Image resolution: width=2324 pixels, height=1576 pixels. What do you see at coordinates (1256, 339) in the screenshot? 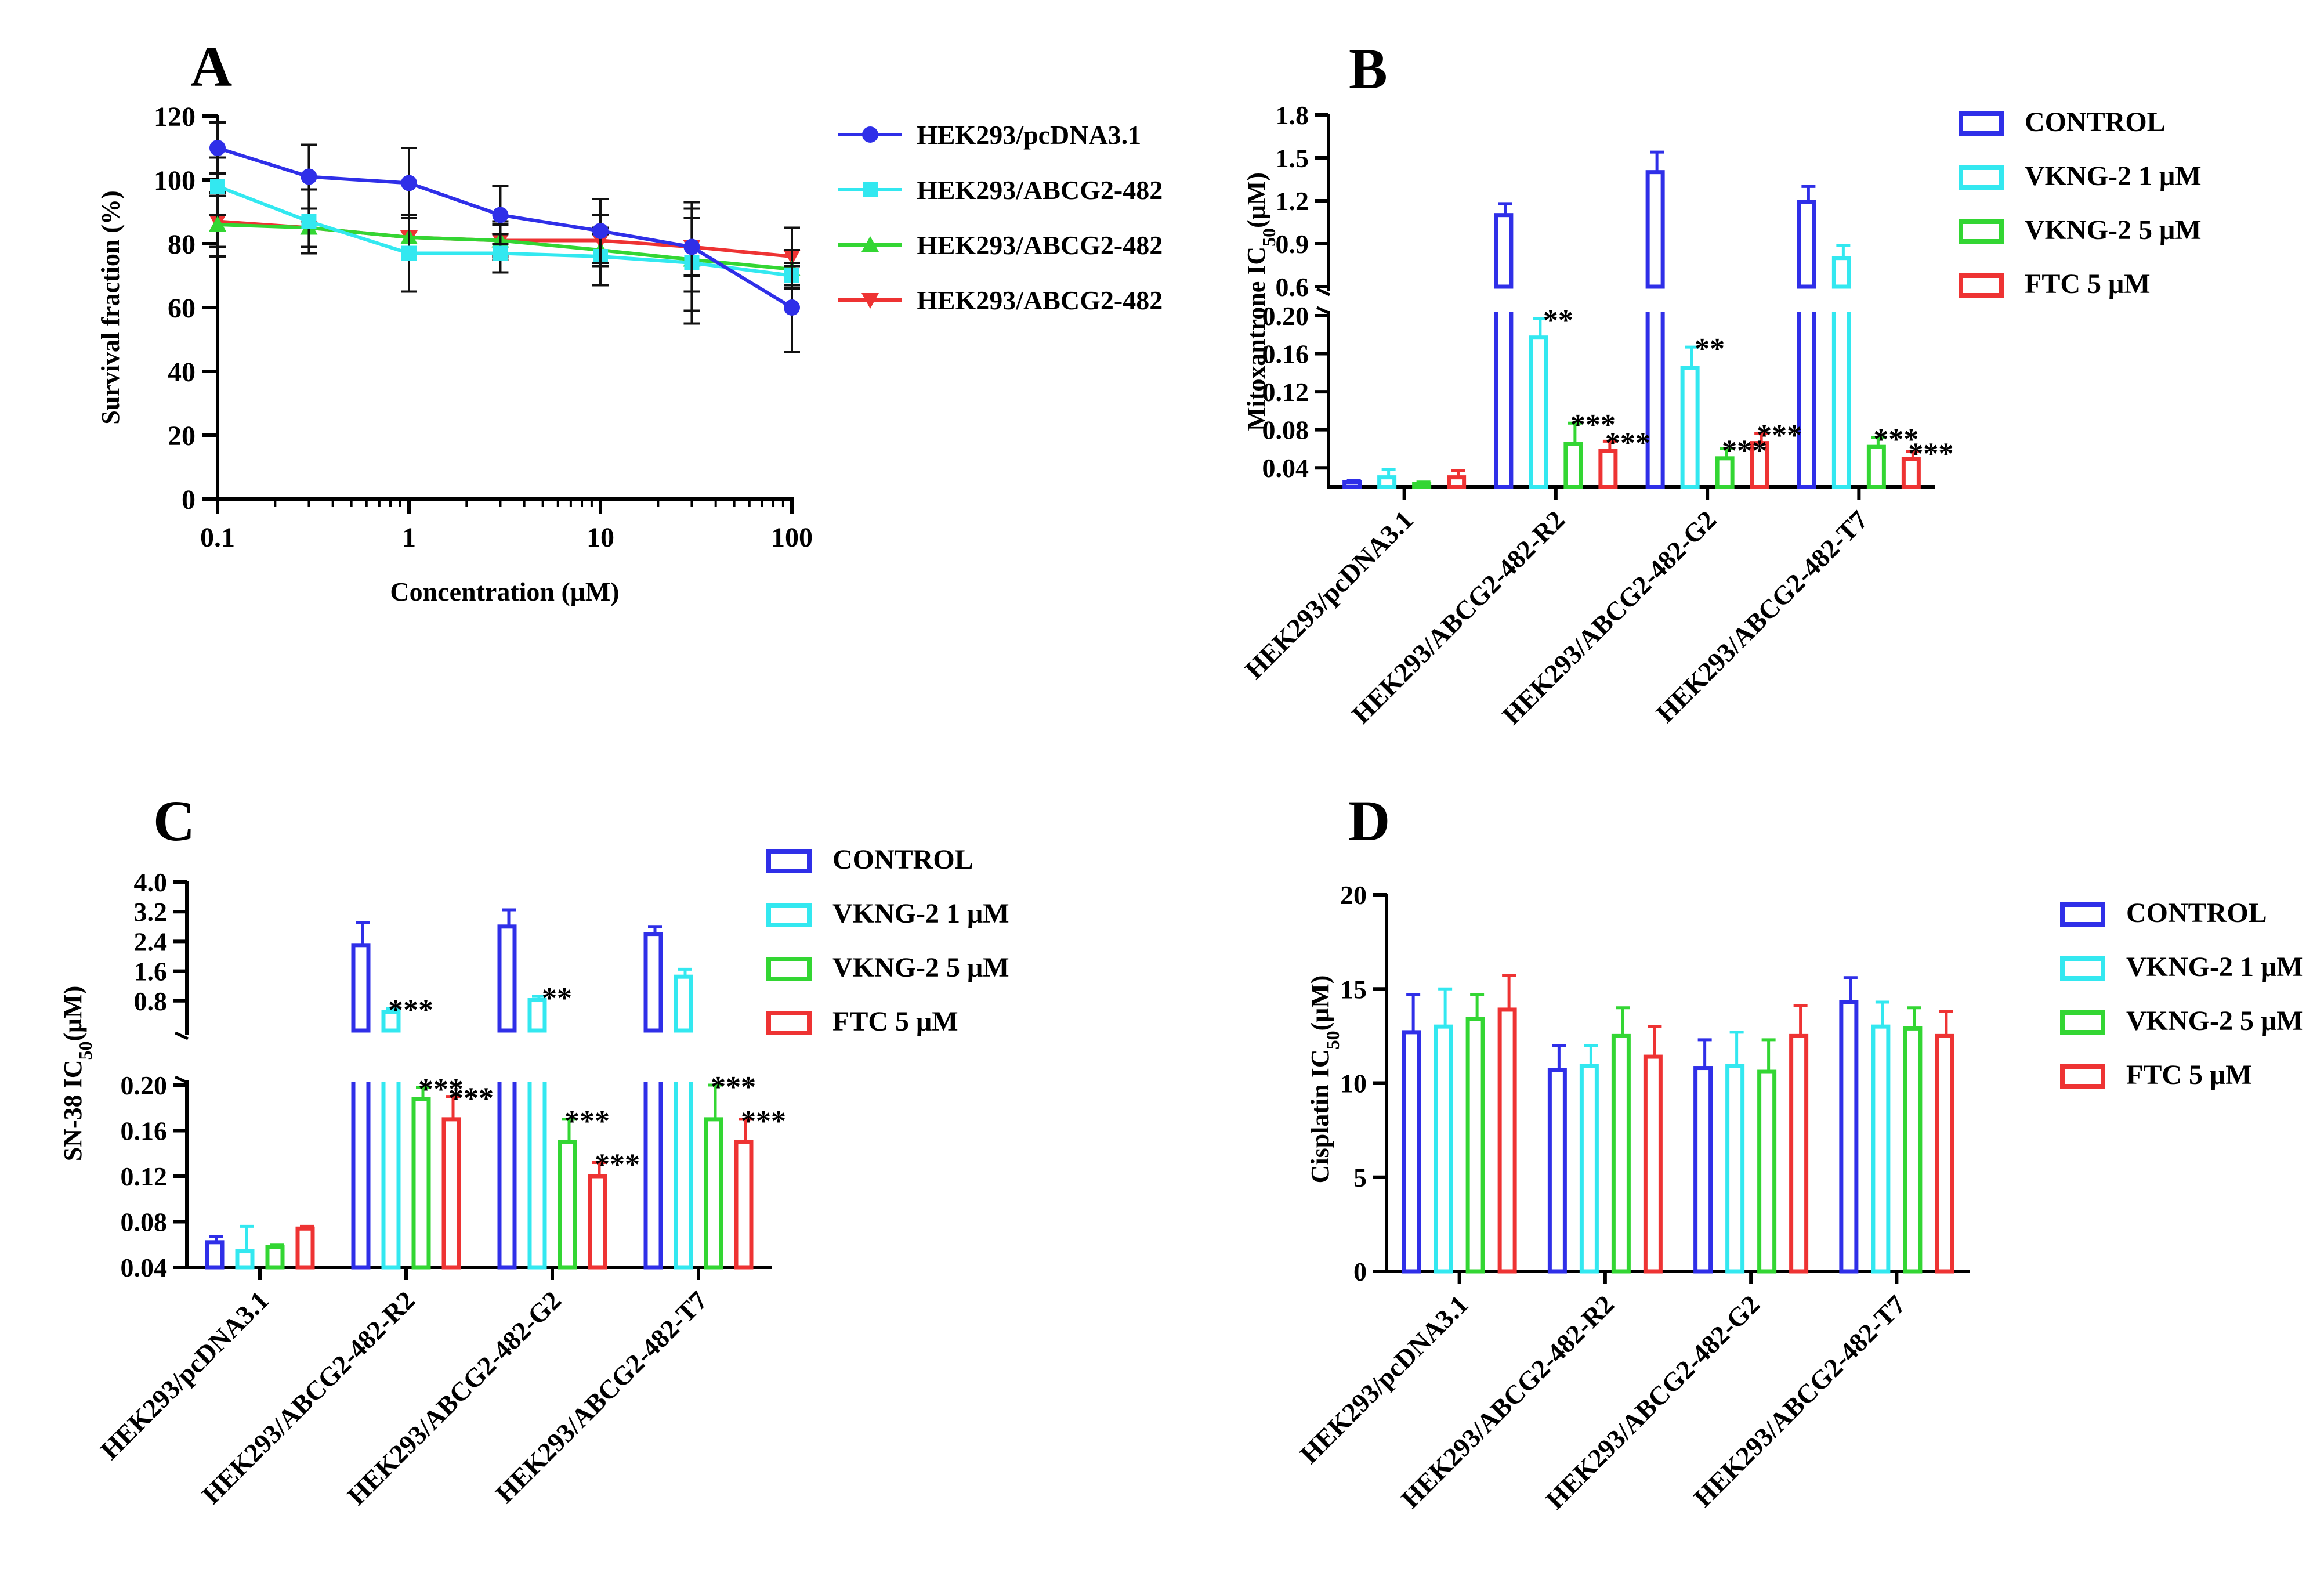
I see `y-axis-label-main: Mitoxantrone IC` at bounding box center [1256, 339].